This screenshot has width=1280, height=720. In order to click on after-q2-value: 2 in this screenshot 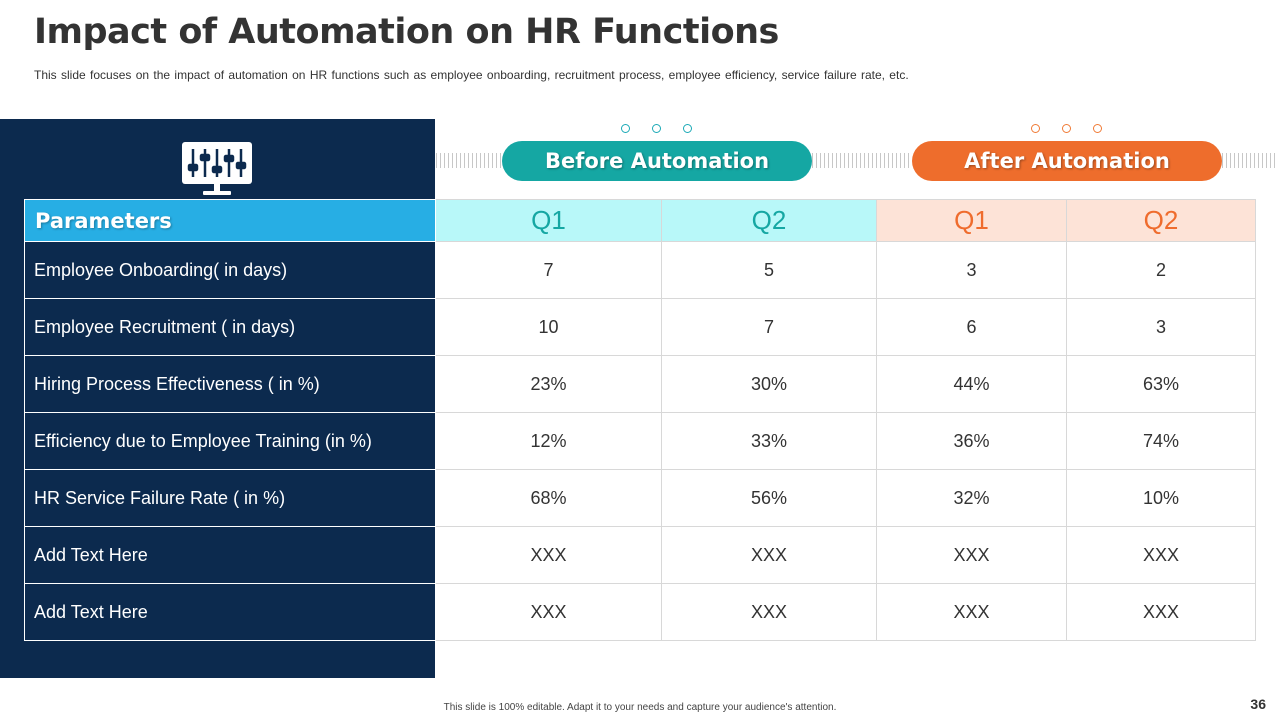, I will do `click(1161, 270)`.